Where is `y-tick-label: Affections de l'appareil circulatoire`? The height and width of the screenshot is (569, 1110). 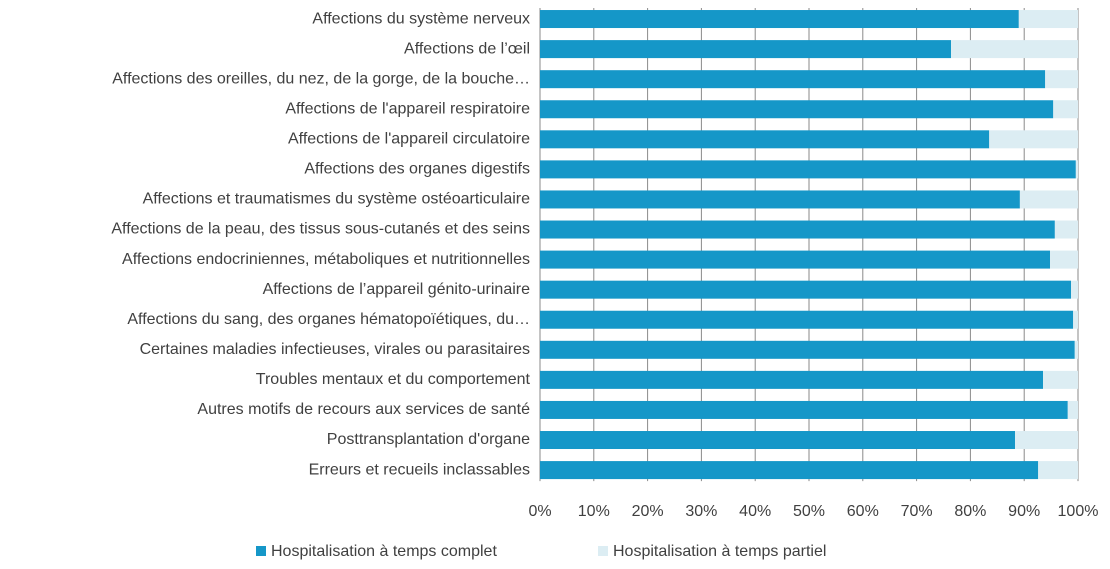 y-tick-label: Affections de l'appareil circulatoire is located at coordinates (409, 139).